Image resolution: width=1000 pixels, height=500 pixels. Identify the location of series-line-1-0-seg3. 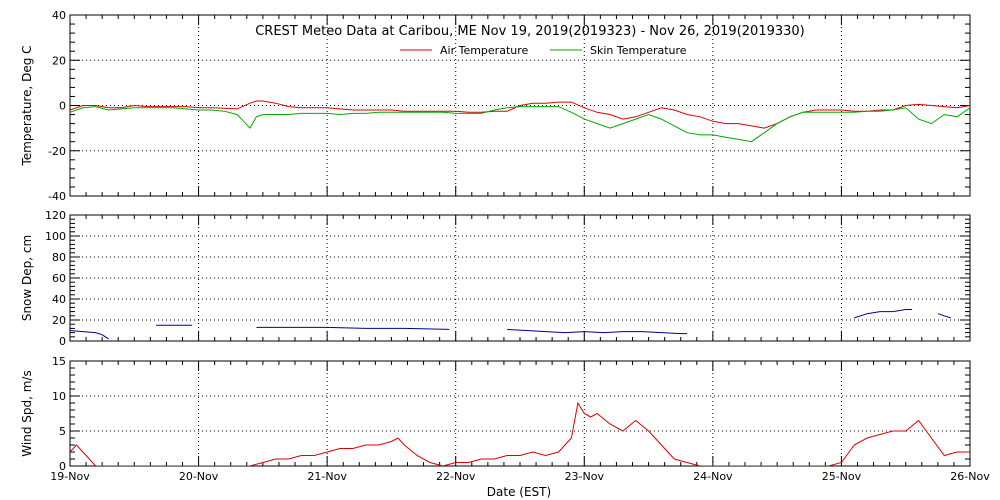
(597, 331).